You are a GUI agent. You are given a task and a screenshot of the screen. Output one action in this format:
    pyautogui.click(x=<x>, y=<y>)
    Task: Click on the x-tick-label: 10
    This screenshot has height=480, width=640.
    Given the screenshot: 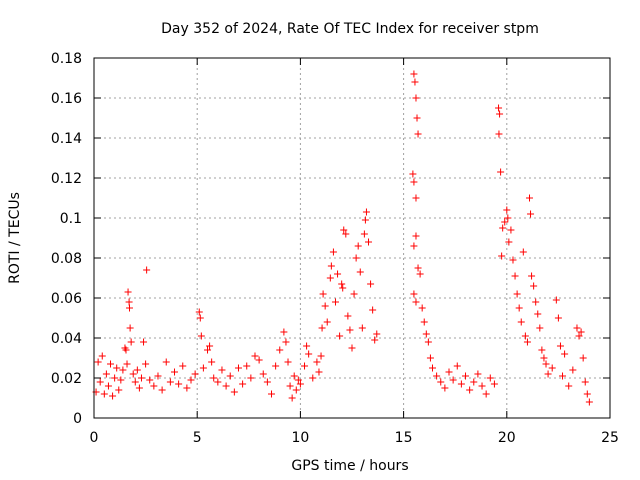 What is the action you would take?
    pyautogui.click(x=300, y=438)
    